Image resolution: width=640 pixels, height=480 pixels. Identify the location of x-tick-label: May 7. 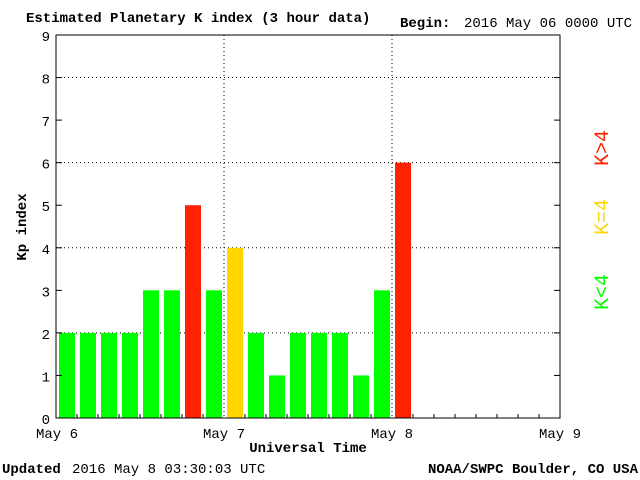
(224, 435).